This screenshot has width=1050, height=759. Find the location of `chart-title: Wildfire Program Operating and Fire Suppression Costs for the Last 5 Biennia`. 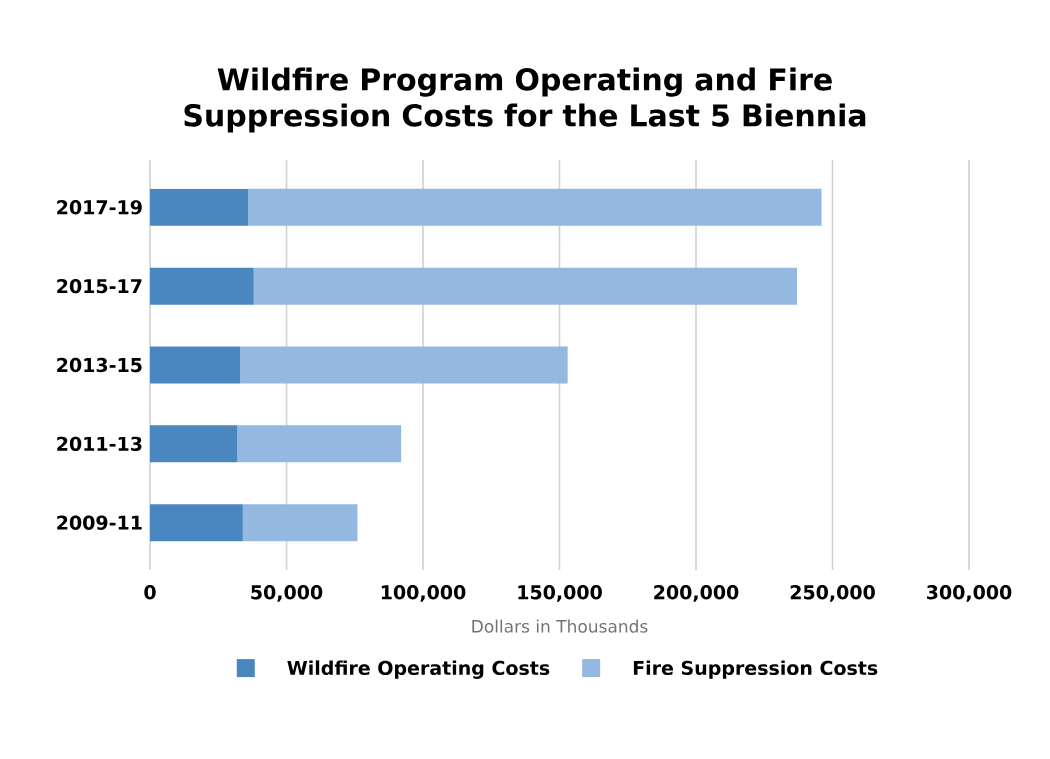

chart-title: Wildfire Program Operating and Fire Suppression Costs for the Last 5 Biennia is located at coordinates (525, 100).